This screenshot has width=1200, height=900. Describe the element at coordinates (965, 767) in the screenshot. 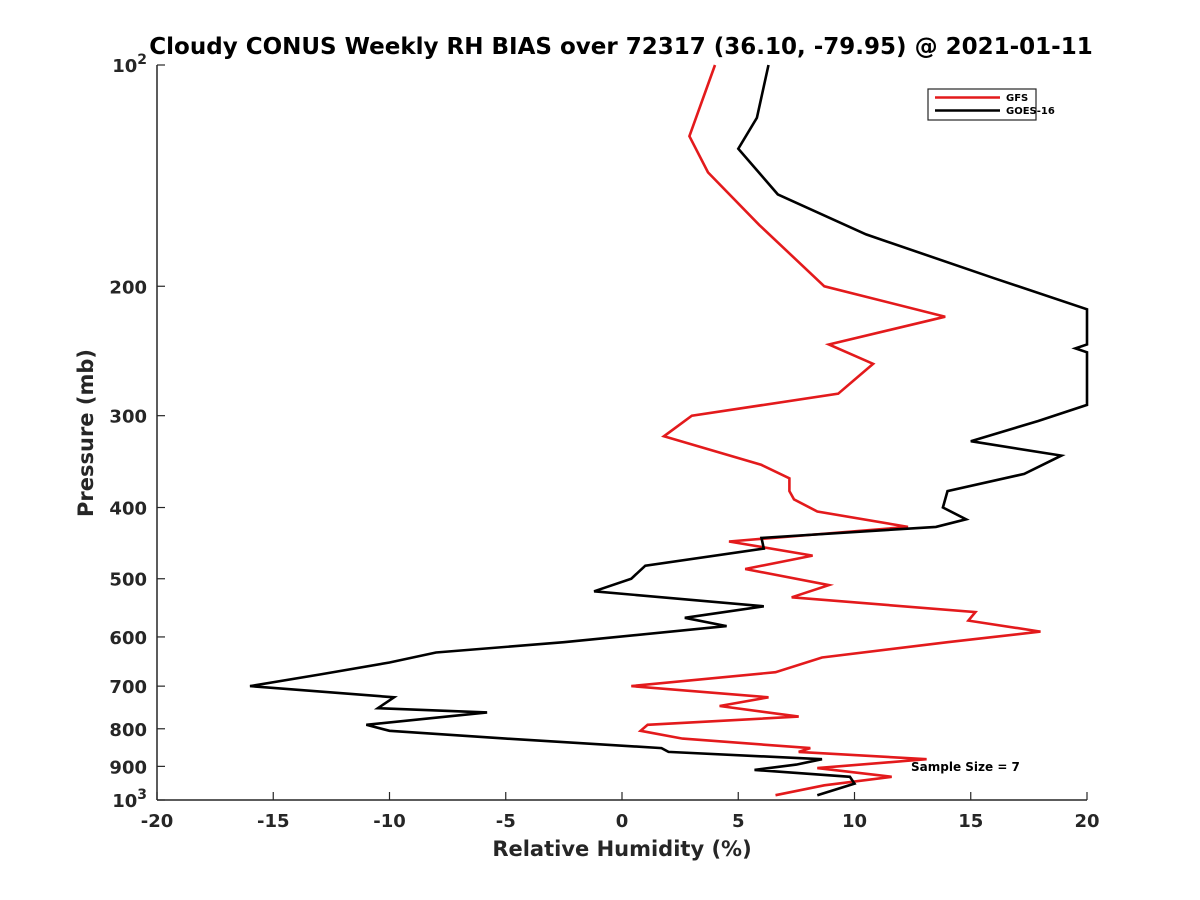

I see `sample-size-annotation: Sample Size = 7` at that location.